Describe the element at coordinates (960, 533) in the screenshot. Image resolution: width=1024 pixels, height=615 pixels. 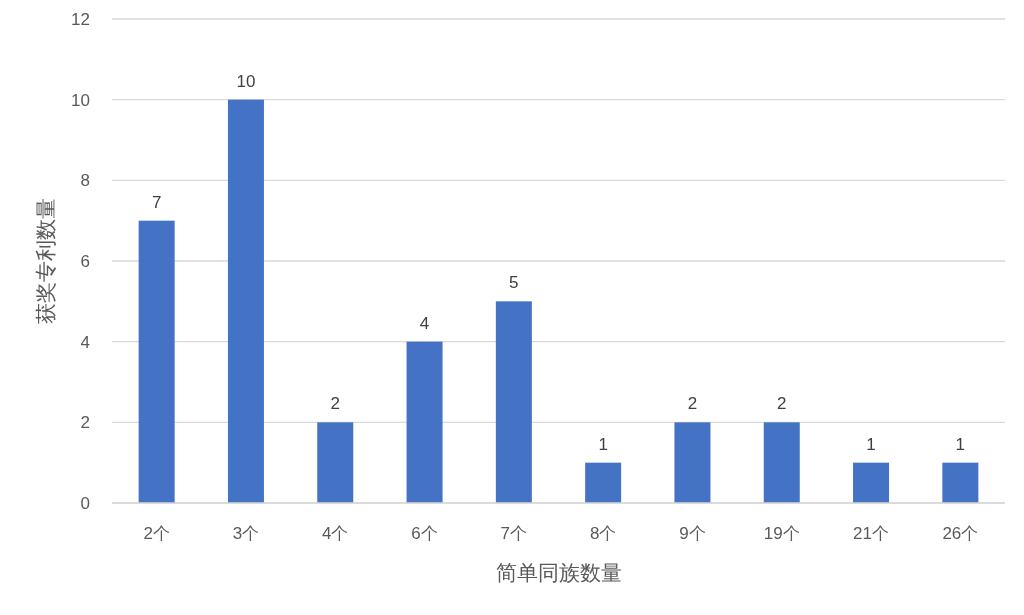
I see `x-tick-label: 26个` at that location.